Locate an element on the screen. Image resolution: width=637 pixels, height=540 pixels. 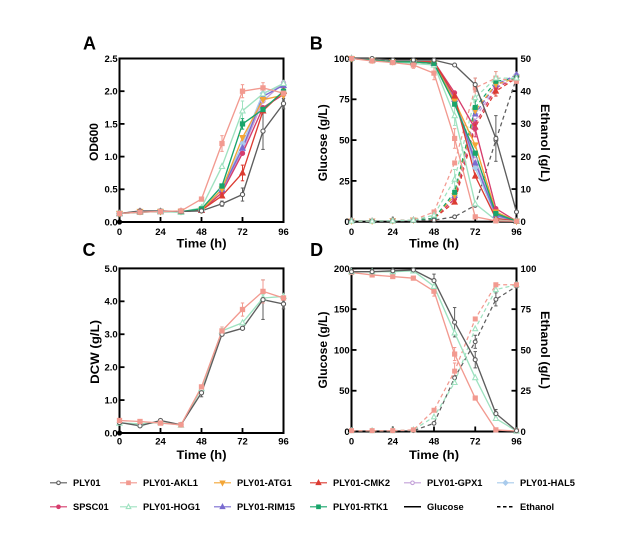
svg-text: 4.0 is located at coordinates (110, 302).